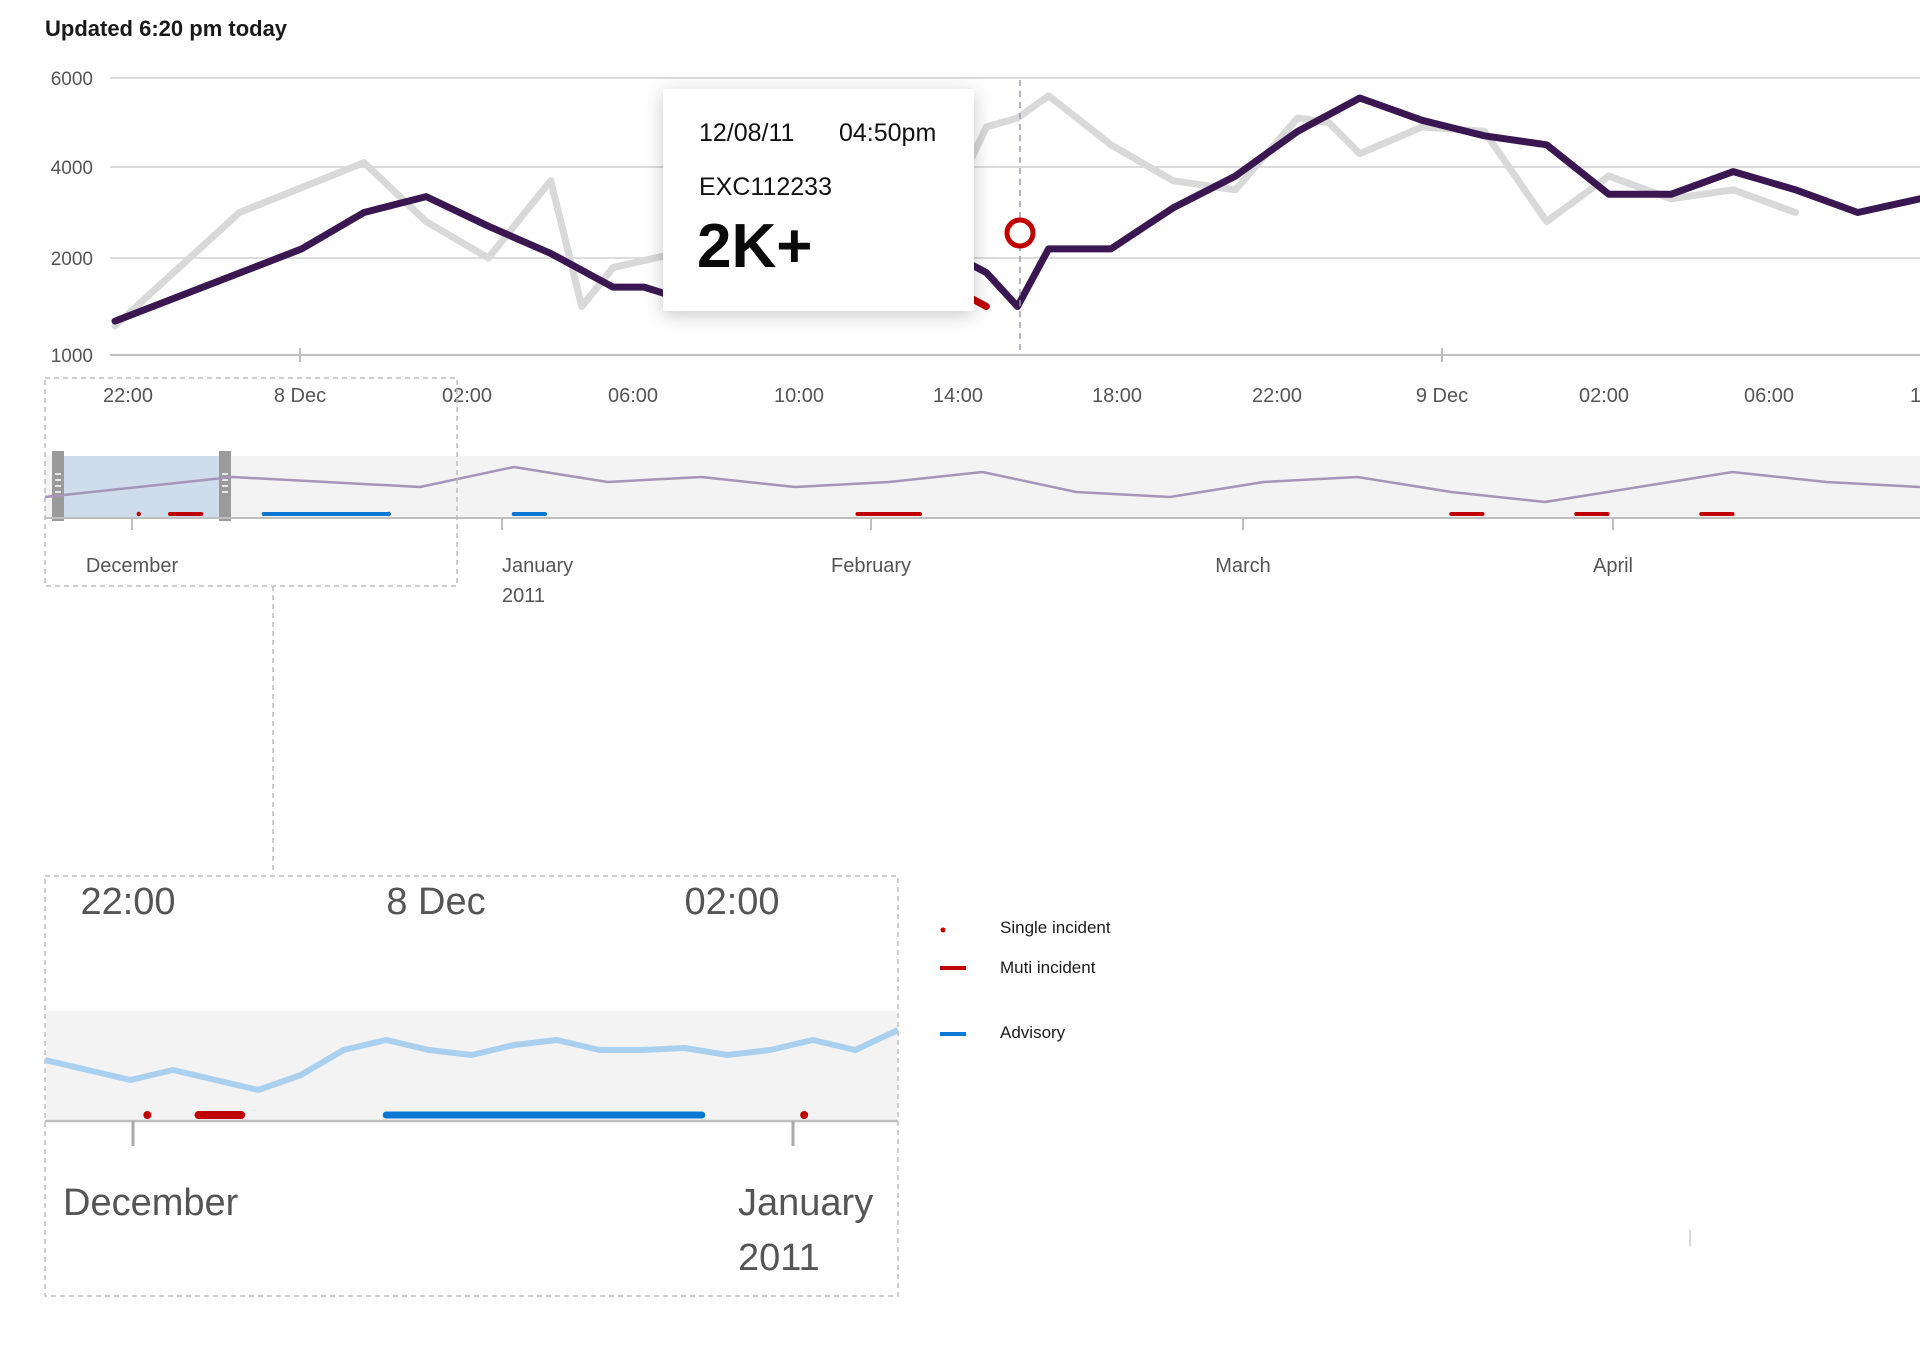 Image resolution: width=1920 pixels, height=1356 pixels. Describe the element at coordinates (472, 1060) in the screenshot. I see `zoom-trend-line` at that location.